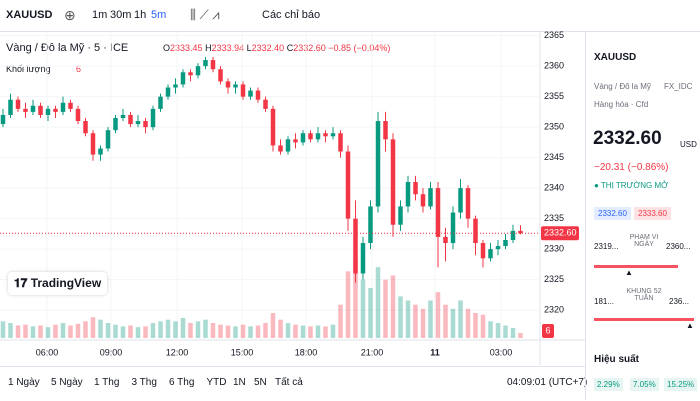 Image resolution: width=700 pixels, height=401 pixels. I want to click on side-status: ● THỊ TRƯỜNG MỞ, so click(631, 185).